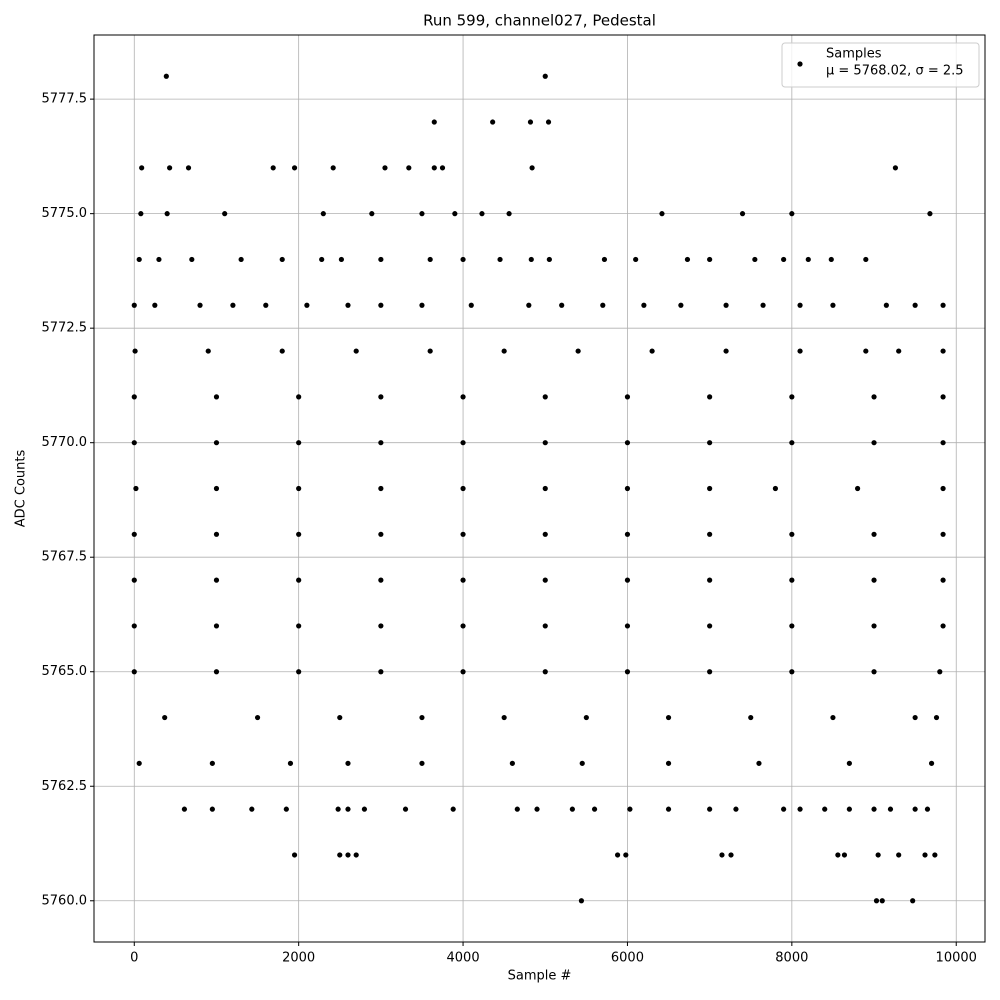  What do you see at coordinates (65, 671) in the screenshot?
I see `y-tick-label: 5765.0` at bounding box center [65, 671].